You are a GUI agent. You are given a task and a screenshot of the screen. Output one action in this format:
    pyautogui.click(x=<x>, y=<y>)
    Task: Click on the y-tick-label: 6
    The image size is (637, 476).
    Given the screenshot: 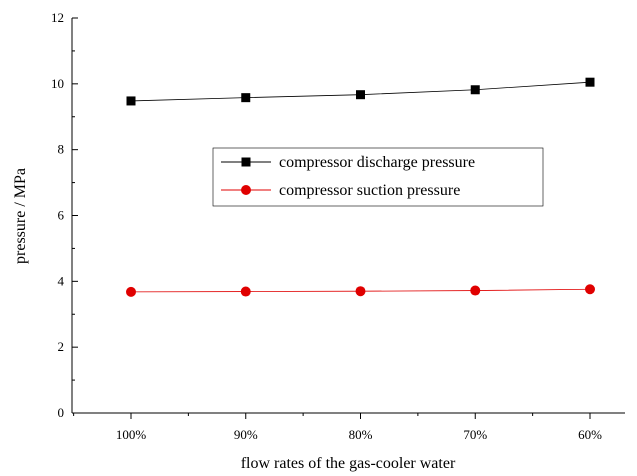 What is the action you would take?
    pyautogui.click(x=61, y=215)
    